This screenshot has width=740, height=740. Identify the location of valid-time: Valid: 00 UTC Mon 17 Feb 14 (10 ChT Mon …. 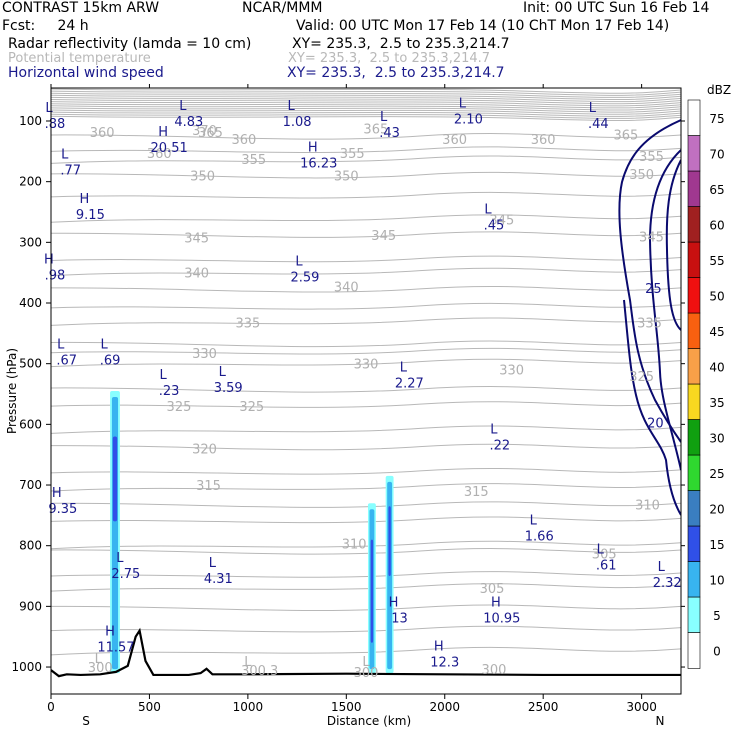
(483, 26).